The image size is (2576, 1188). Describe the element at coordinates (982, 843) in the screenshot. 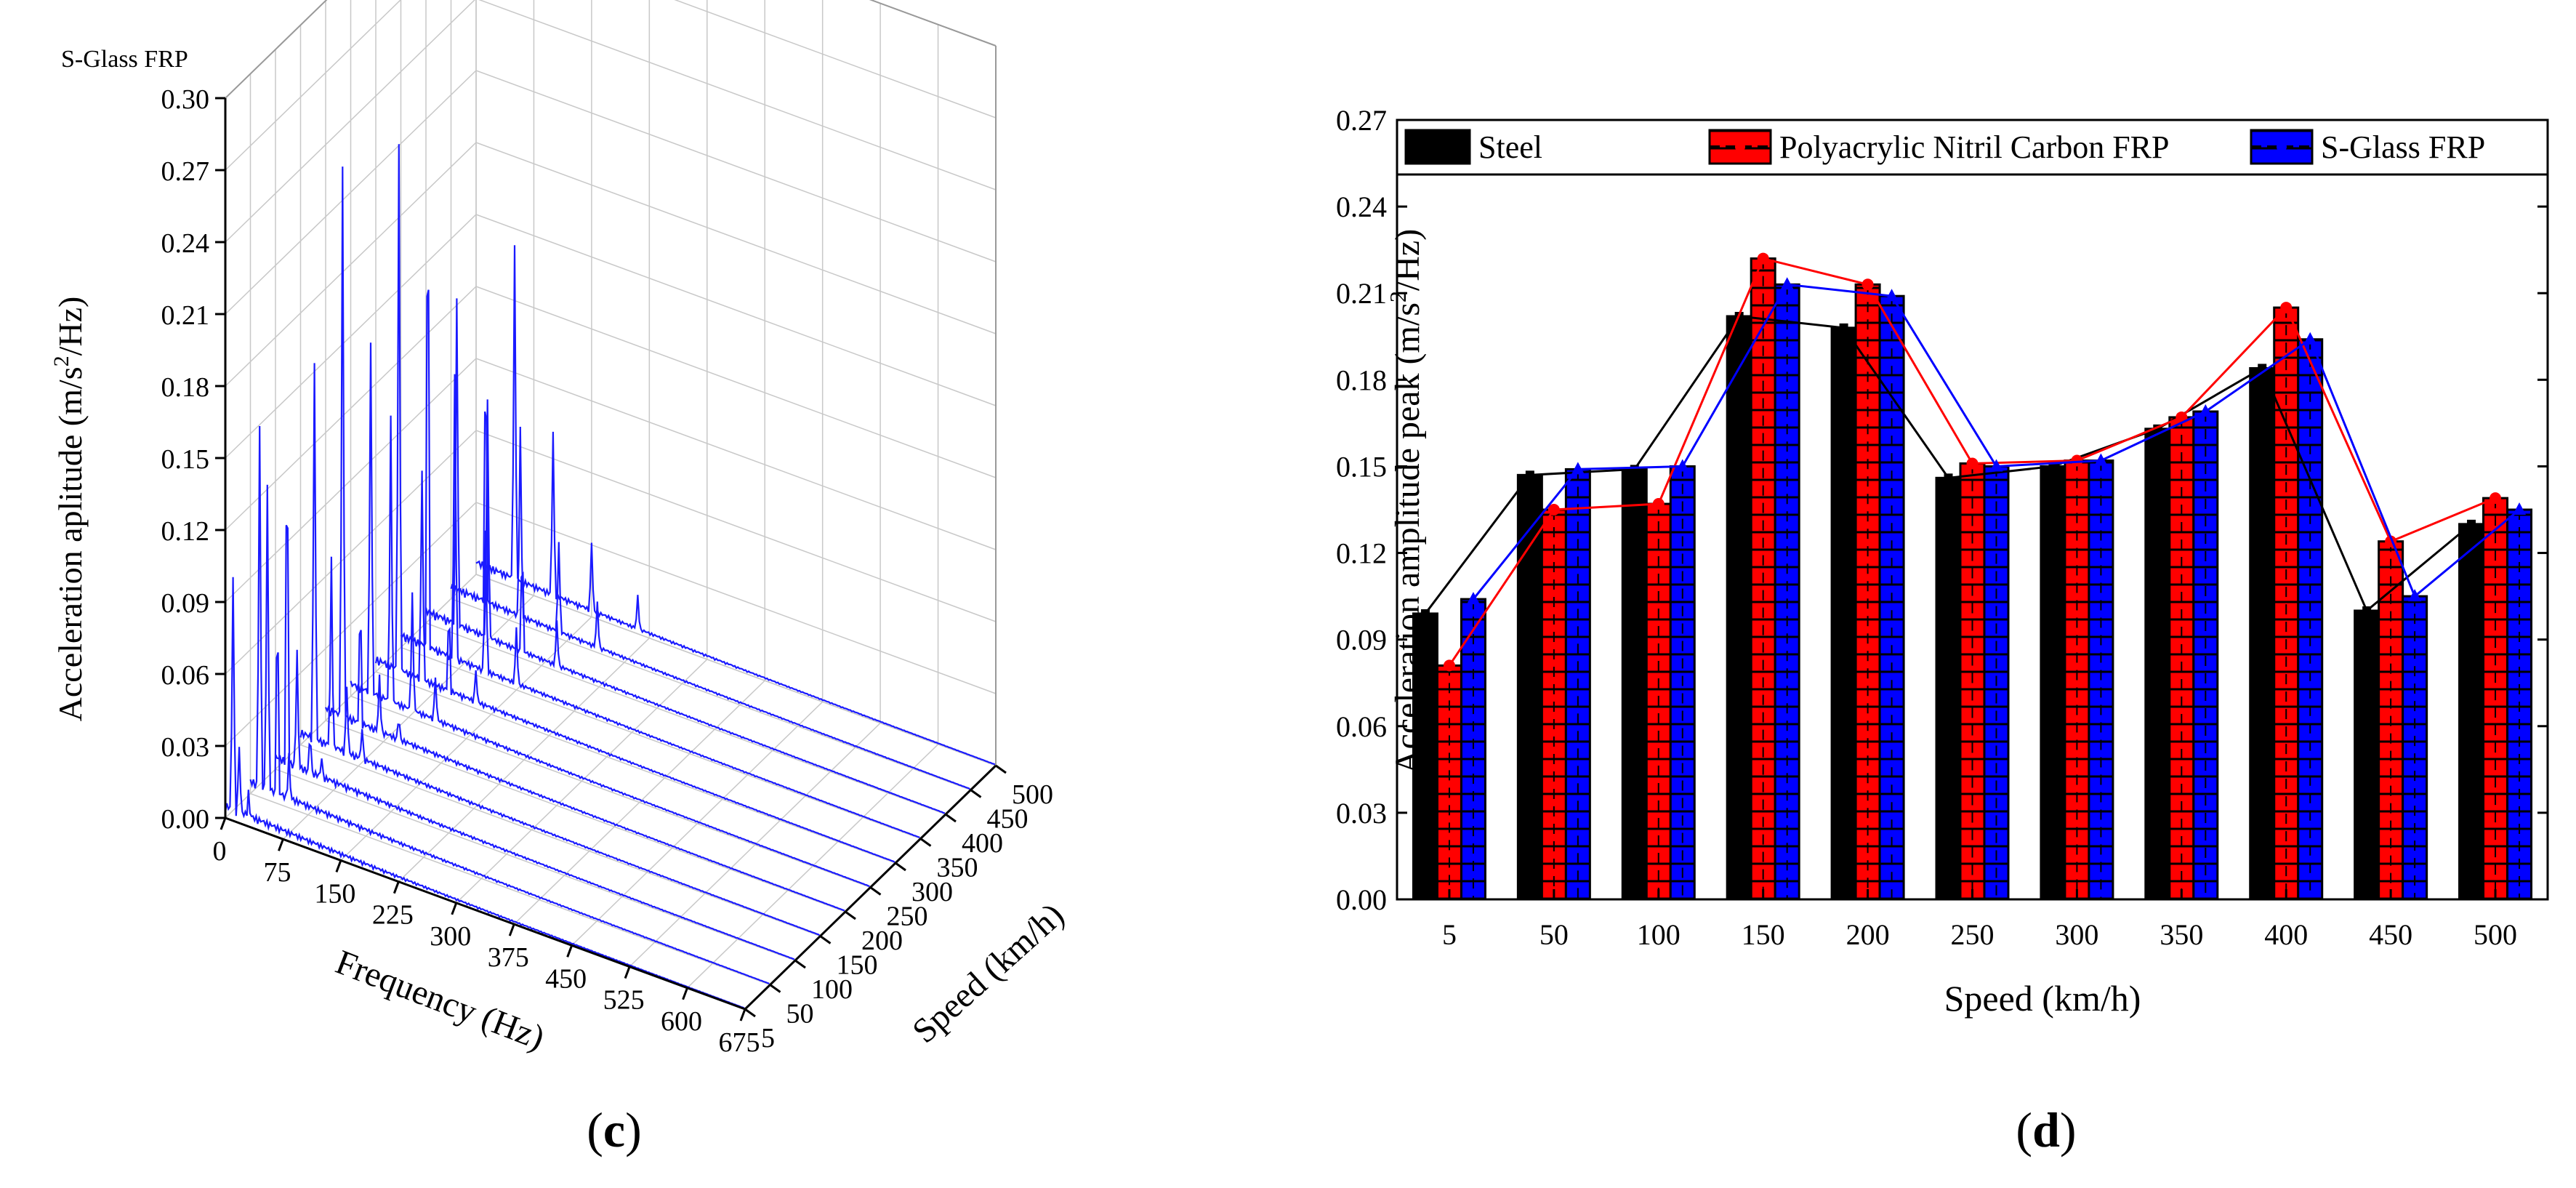

I see `z-tick-label: 400` at that location.